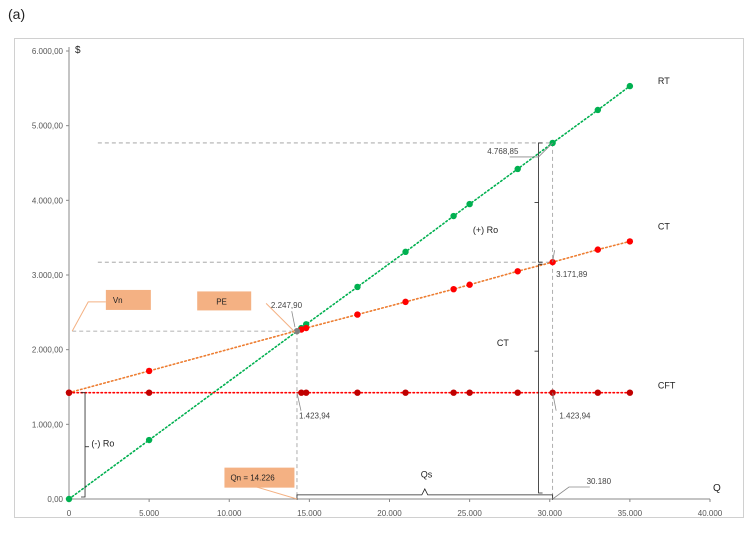  Describe the element at coordinates (485, 230) in the screenshot. I see `annotation-plus-ro: (+) Ro` at that location.